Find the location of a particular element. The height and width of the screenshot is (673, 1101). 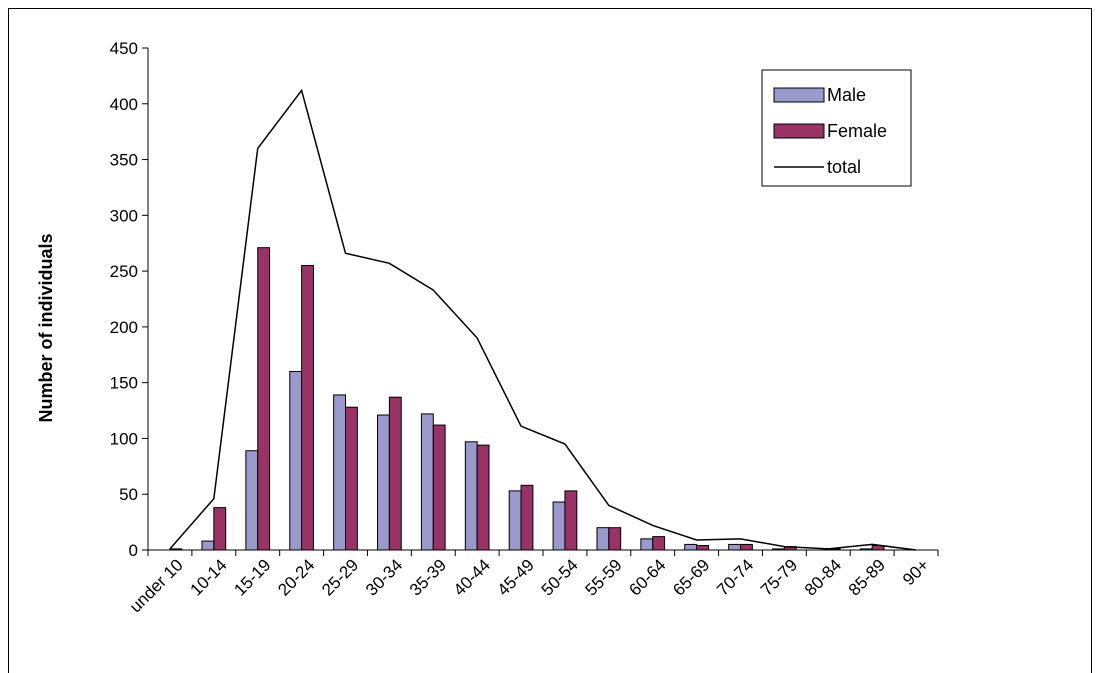

x-tick-label: 85-89 is located at coordinates (867, 577).